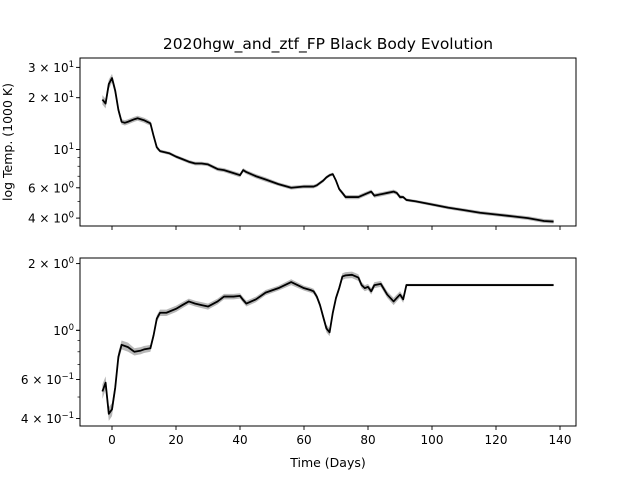 The width and height of the screenshot is (640, 480). What do you see at coordinates (50, 341) in the screenshot?
I see `y-axis-radius: 2 × 100 100 6 × 10−1 4 × 10−1` at bounding box center [50, 341].